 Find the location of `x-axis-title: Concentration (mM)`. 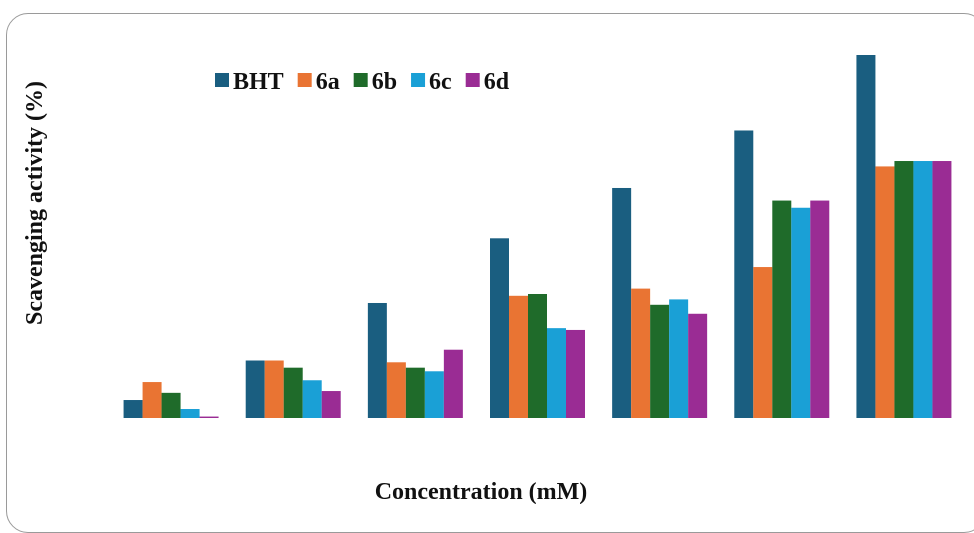

x-axis-title: Concentration (mM) is located at coordinates (481, 491).